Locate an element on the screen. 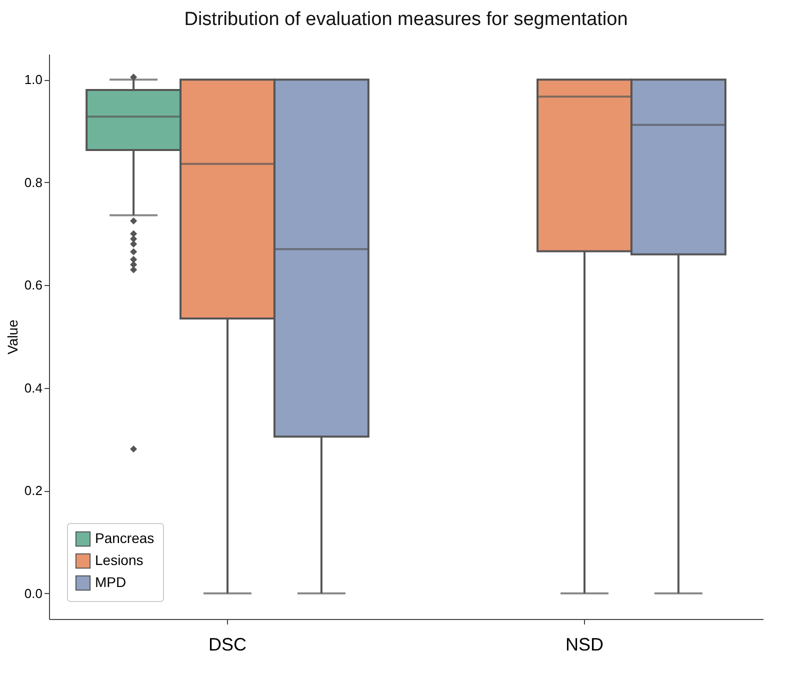 The height and width of the screenshot is (675, 785). legend-label: Pancreas is located at coordinates (124, 538).